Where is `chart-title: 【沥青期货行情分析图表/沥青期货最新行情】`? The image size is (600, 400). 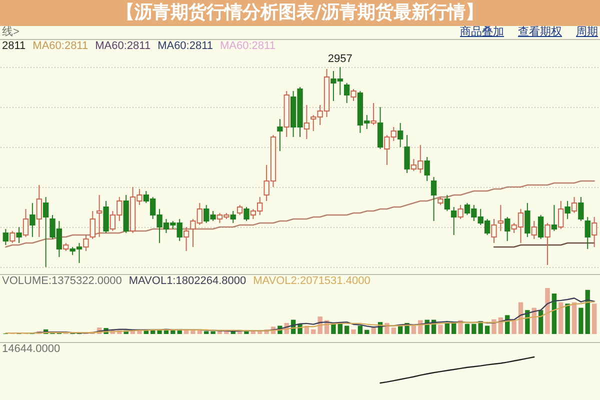 chart-title: 【沥青期货行情分析图表/沥青期货最新行情】 is located at coordinates (300, 13).